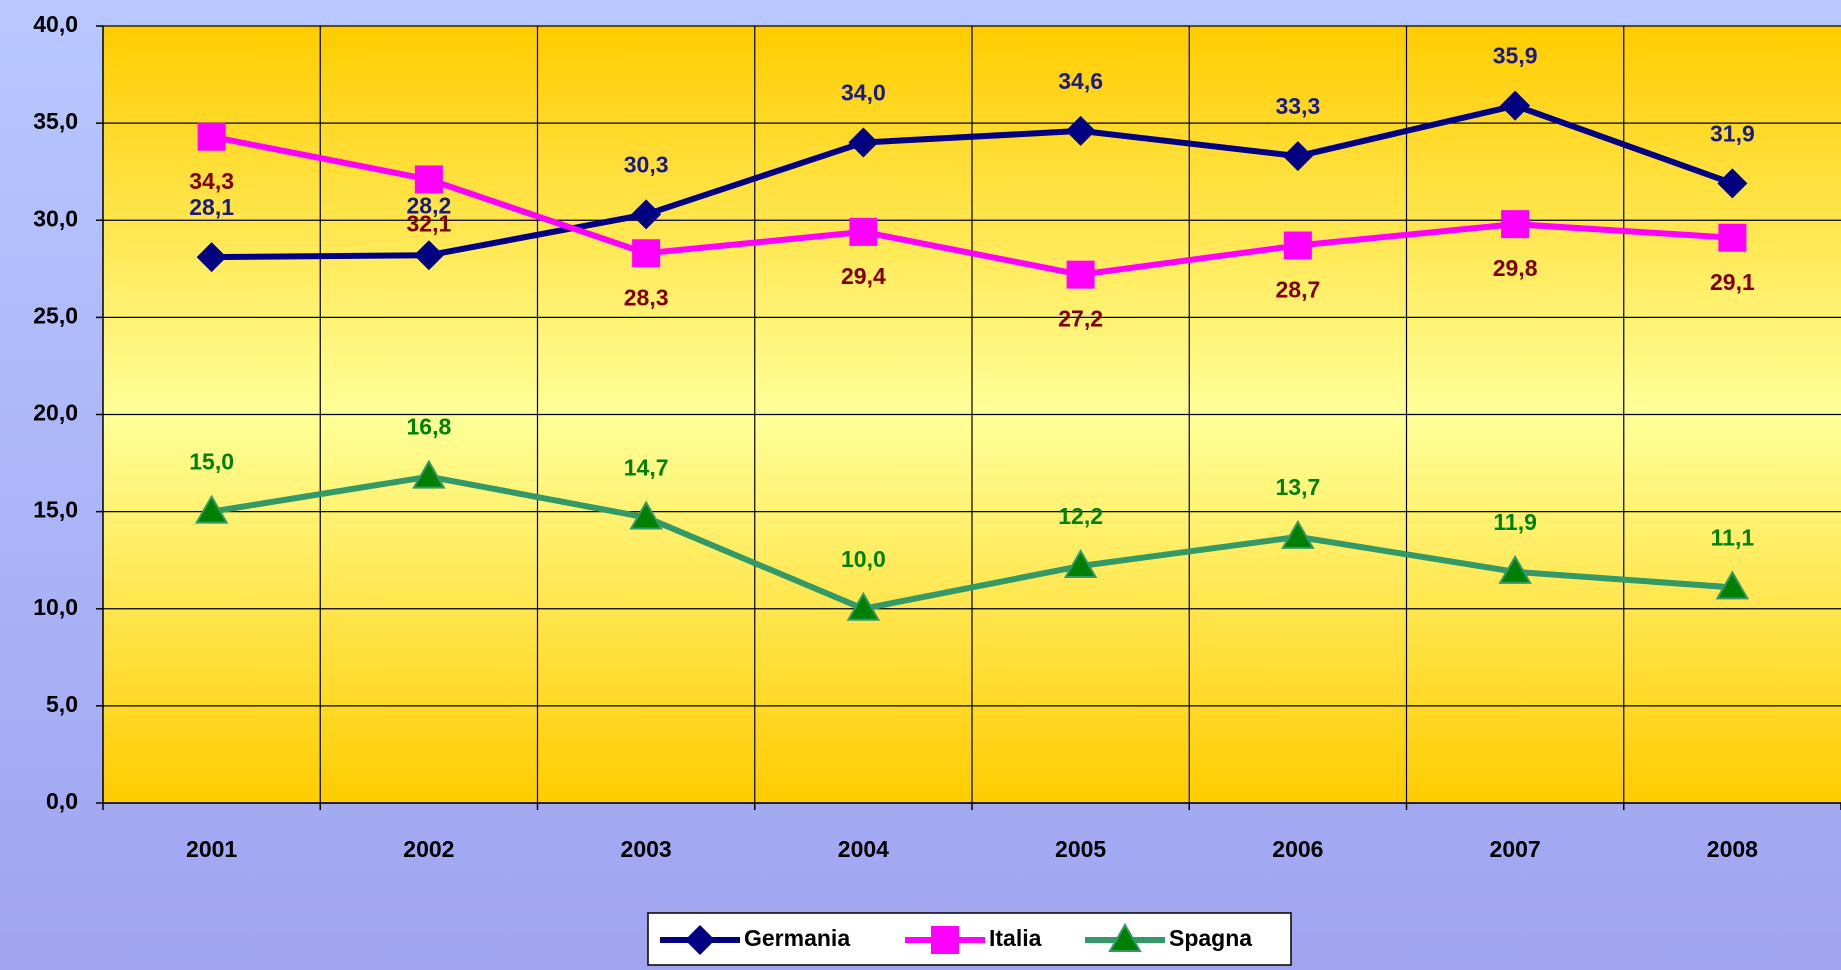 Image resolution: width=1841 pixels, height=970 pixels. I want to click on y-tick-label: 30,0, so click(55, 218).